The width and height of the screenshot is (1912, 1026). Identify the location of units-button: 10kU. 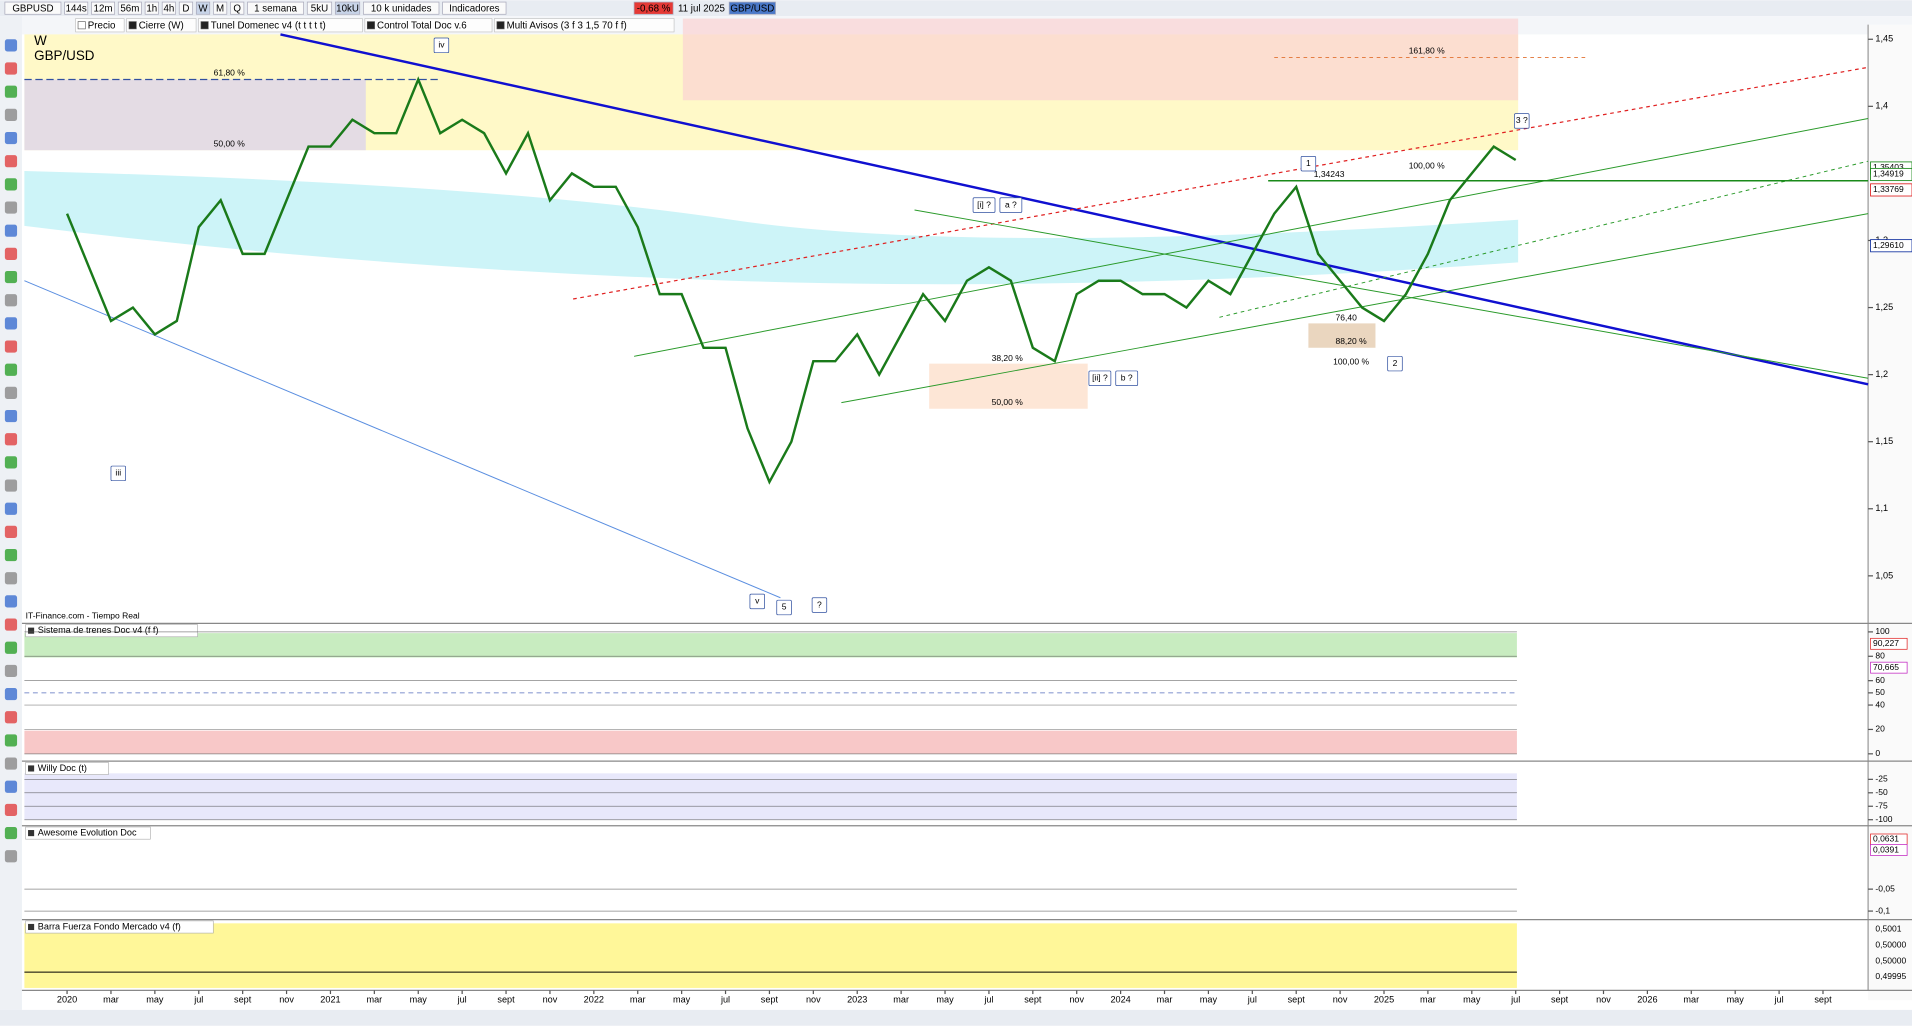
(347, 8).